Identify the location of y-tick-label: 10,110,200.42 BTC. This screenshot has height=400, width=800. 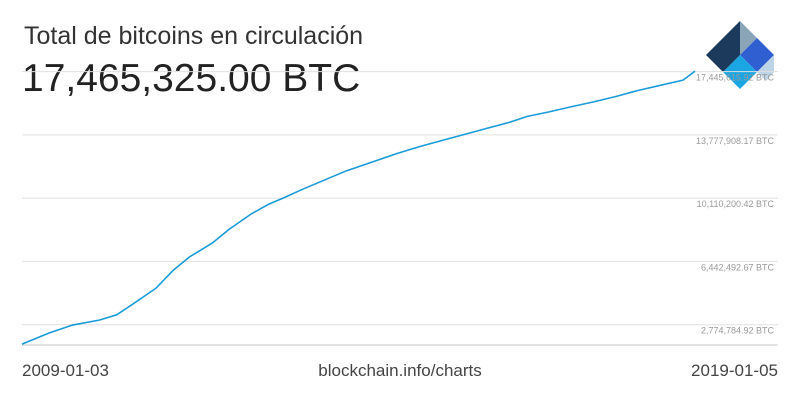
(736, 204).